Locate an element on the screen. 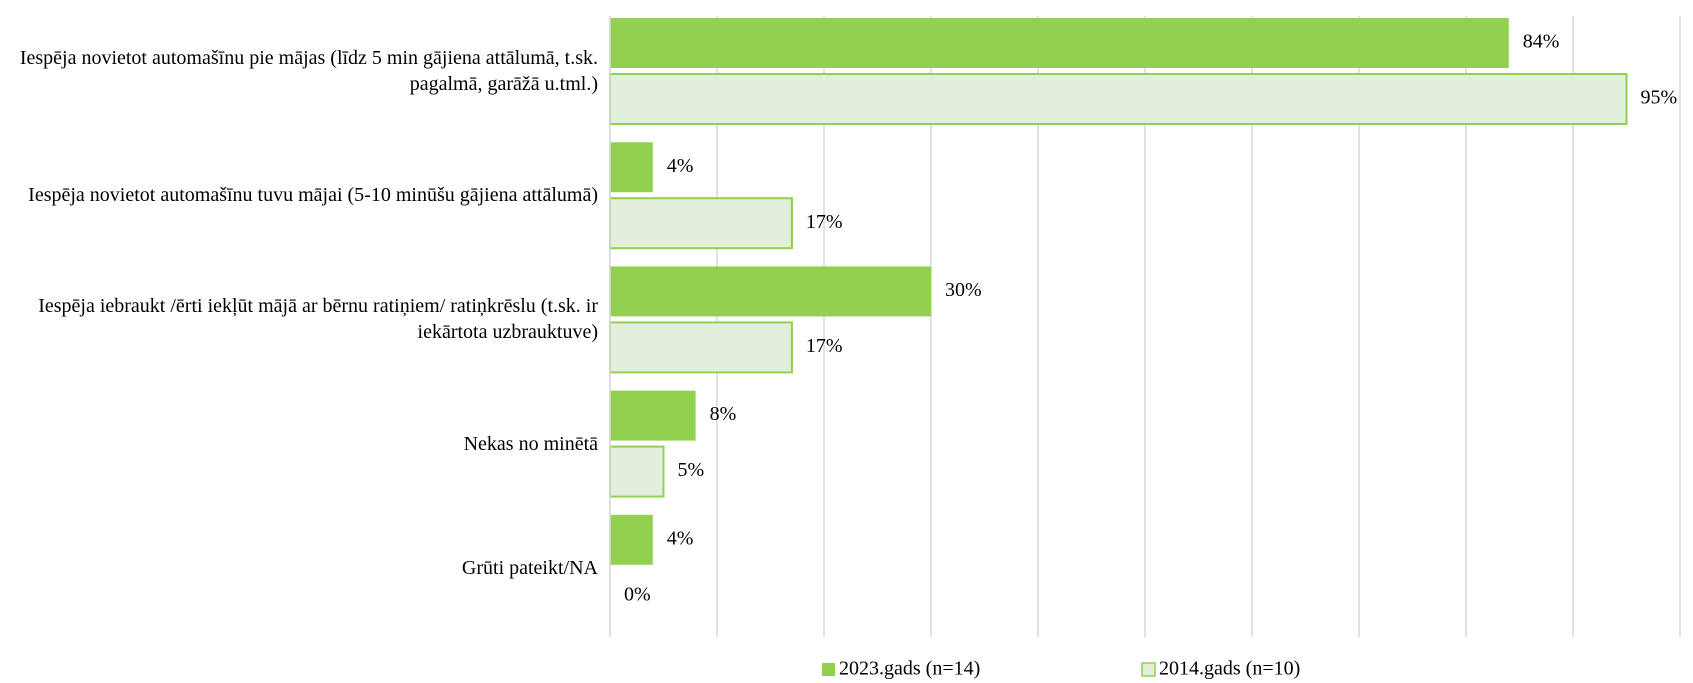 The image size is (1693, 683). value-label: 95% is located at coordinates (1659, 98).